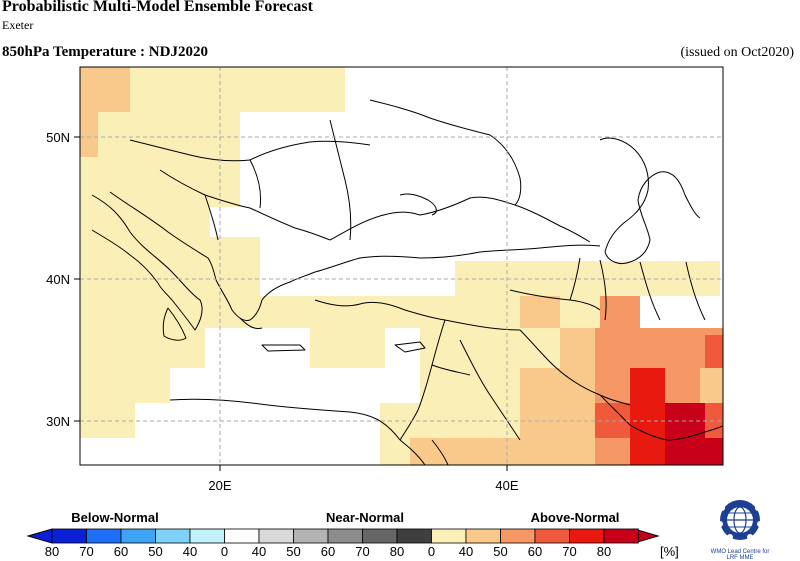 Image resolution: width=800 pixels, height=561 pixels. Describe the element at coordinates (740, 520) in the screenshot. I see `wmo-logo` at that location.